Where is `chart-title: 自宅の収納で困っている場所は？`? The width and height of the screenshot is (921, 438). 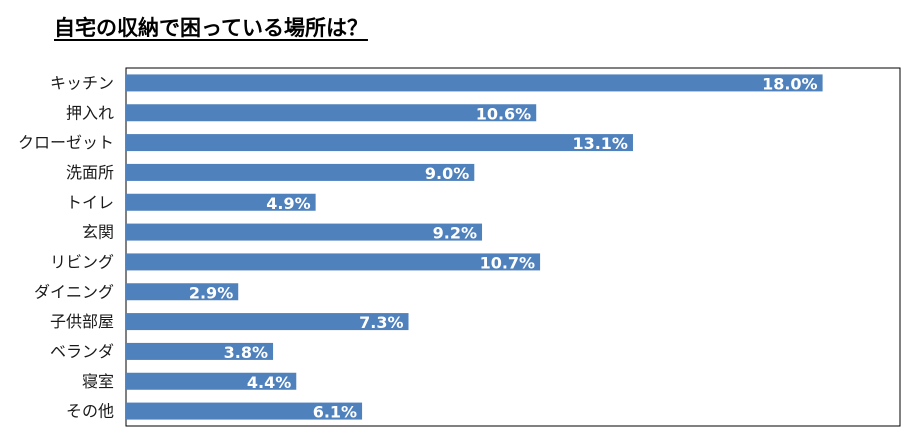
chart-title: 自宅の収納で困っている場所は？ is located at coordinates (211, 28).